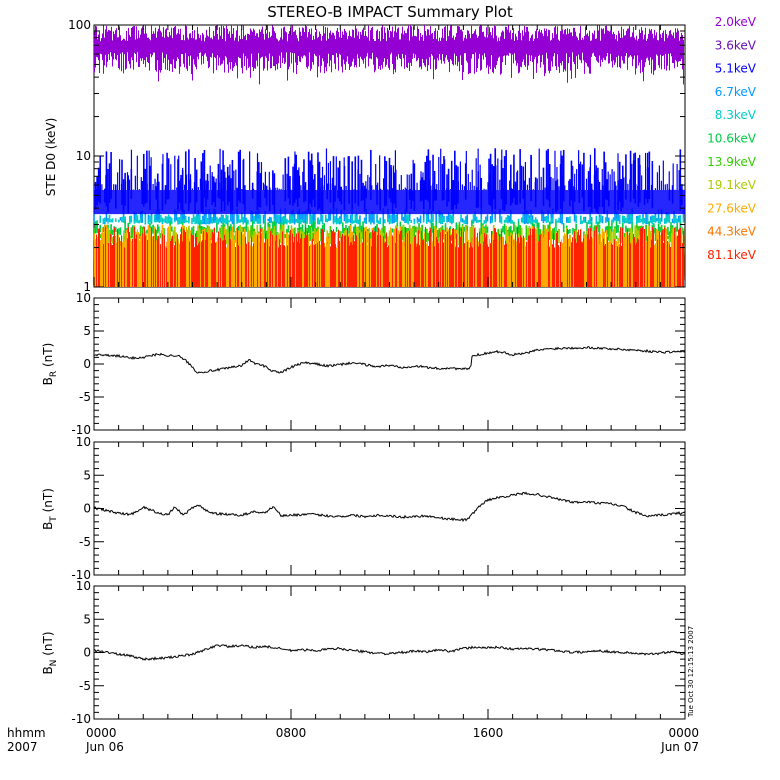 This screenshot has height=780, width=780. Describe the element at coordinates (691, 672) in the screenshot. I see `generation-timestamp: Tue Oct 30 12:15:13 2007` at that location.